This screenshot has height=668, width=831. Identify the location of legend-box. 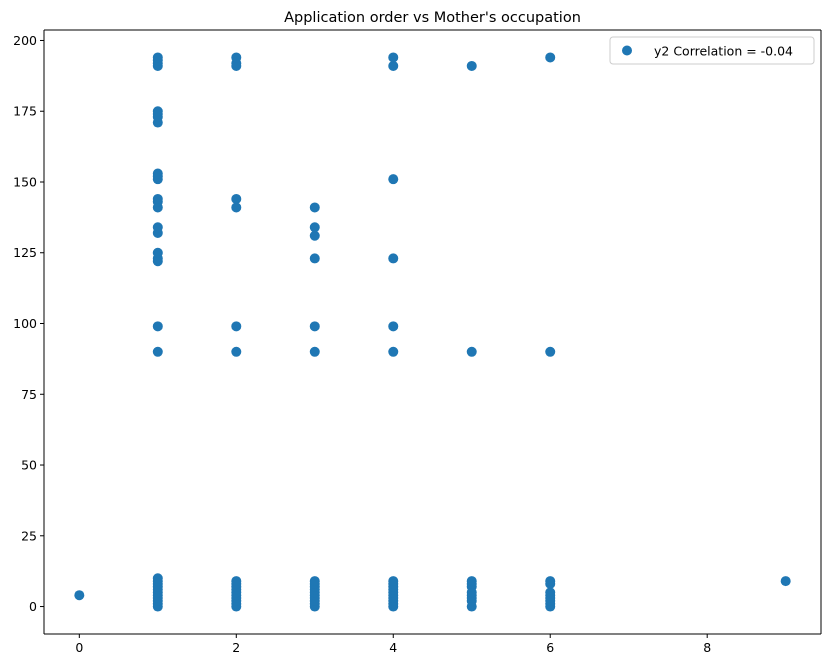
(712, 50).